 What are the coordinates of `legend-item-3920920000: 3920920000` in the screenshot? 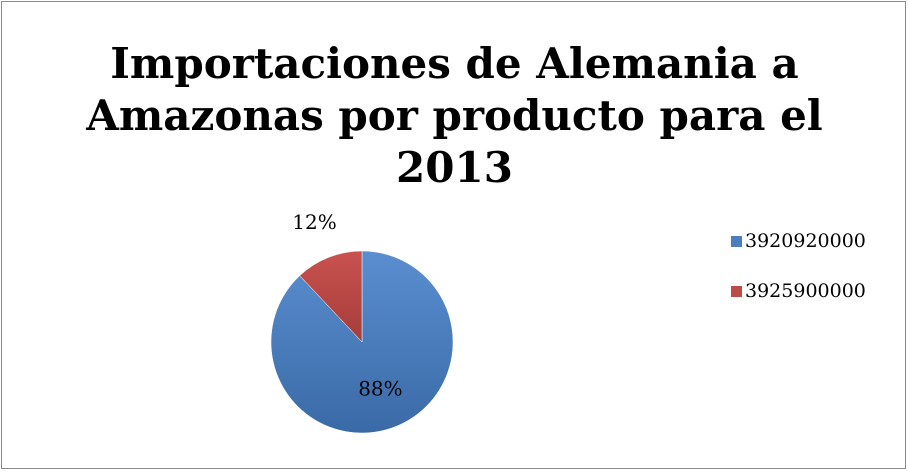 It's located at (798, 241).